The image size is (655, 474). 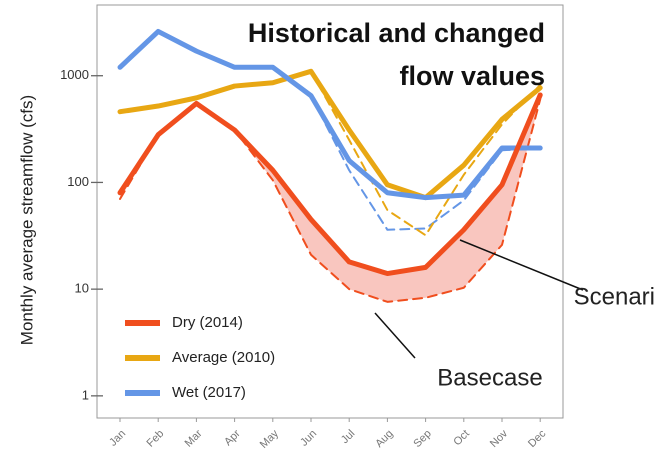 What do you see at coordinates (422, 439) in the screenshot?
I see `x-tick-label: Sep` at bounding box center [422, 439].